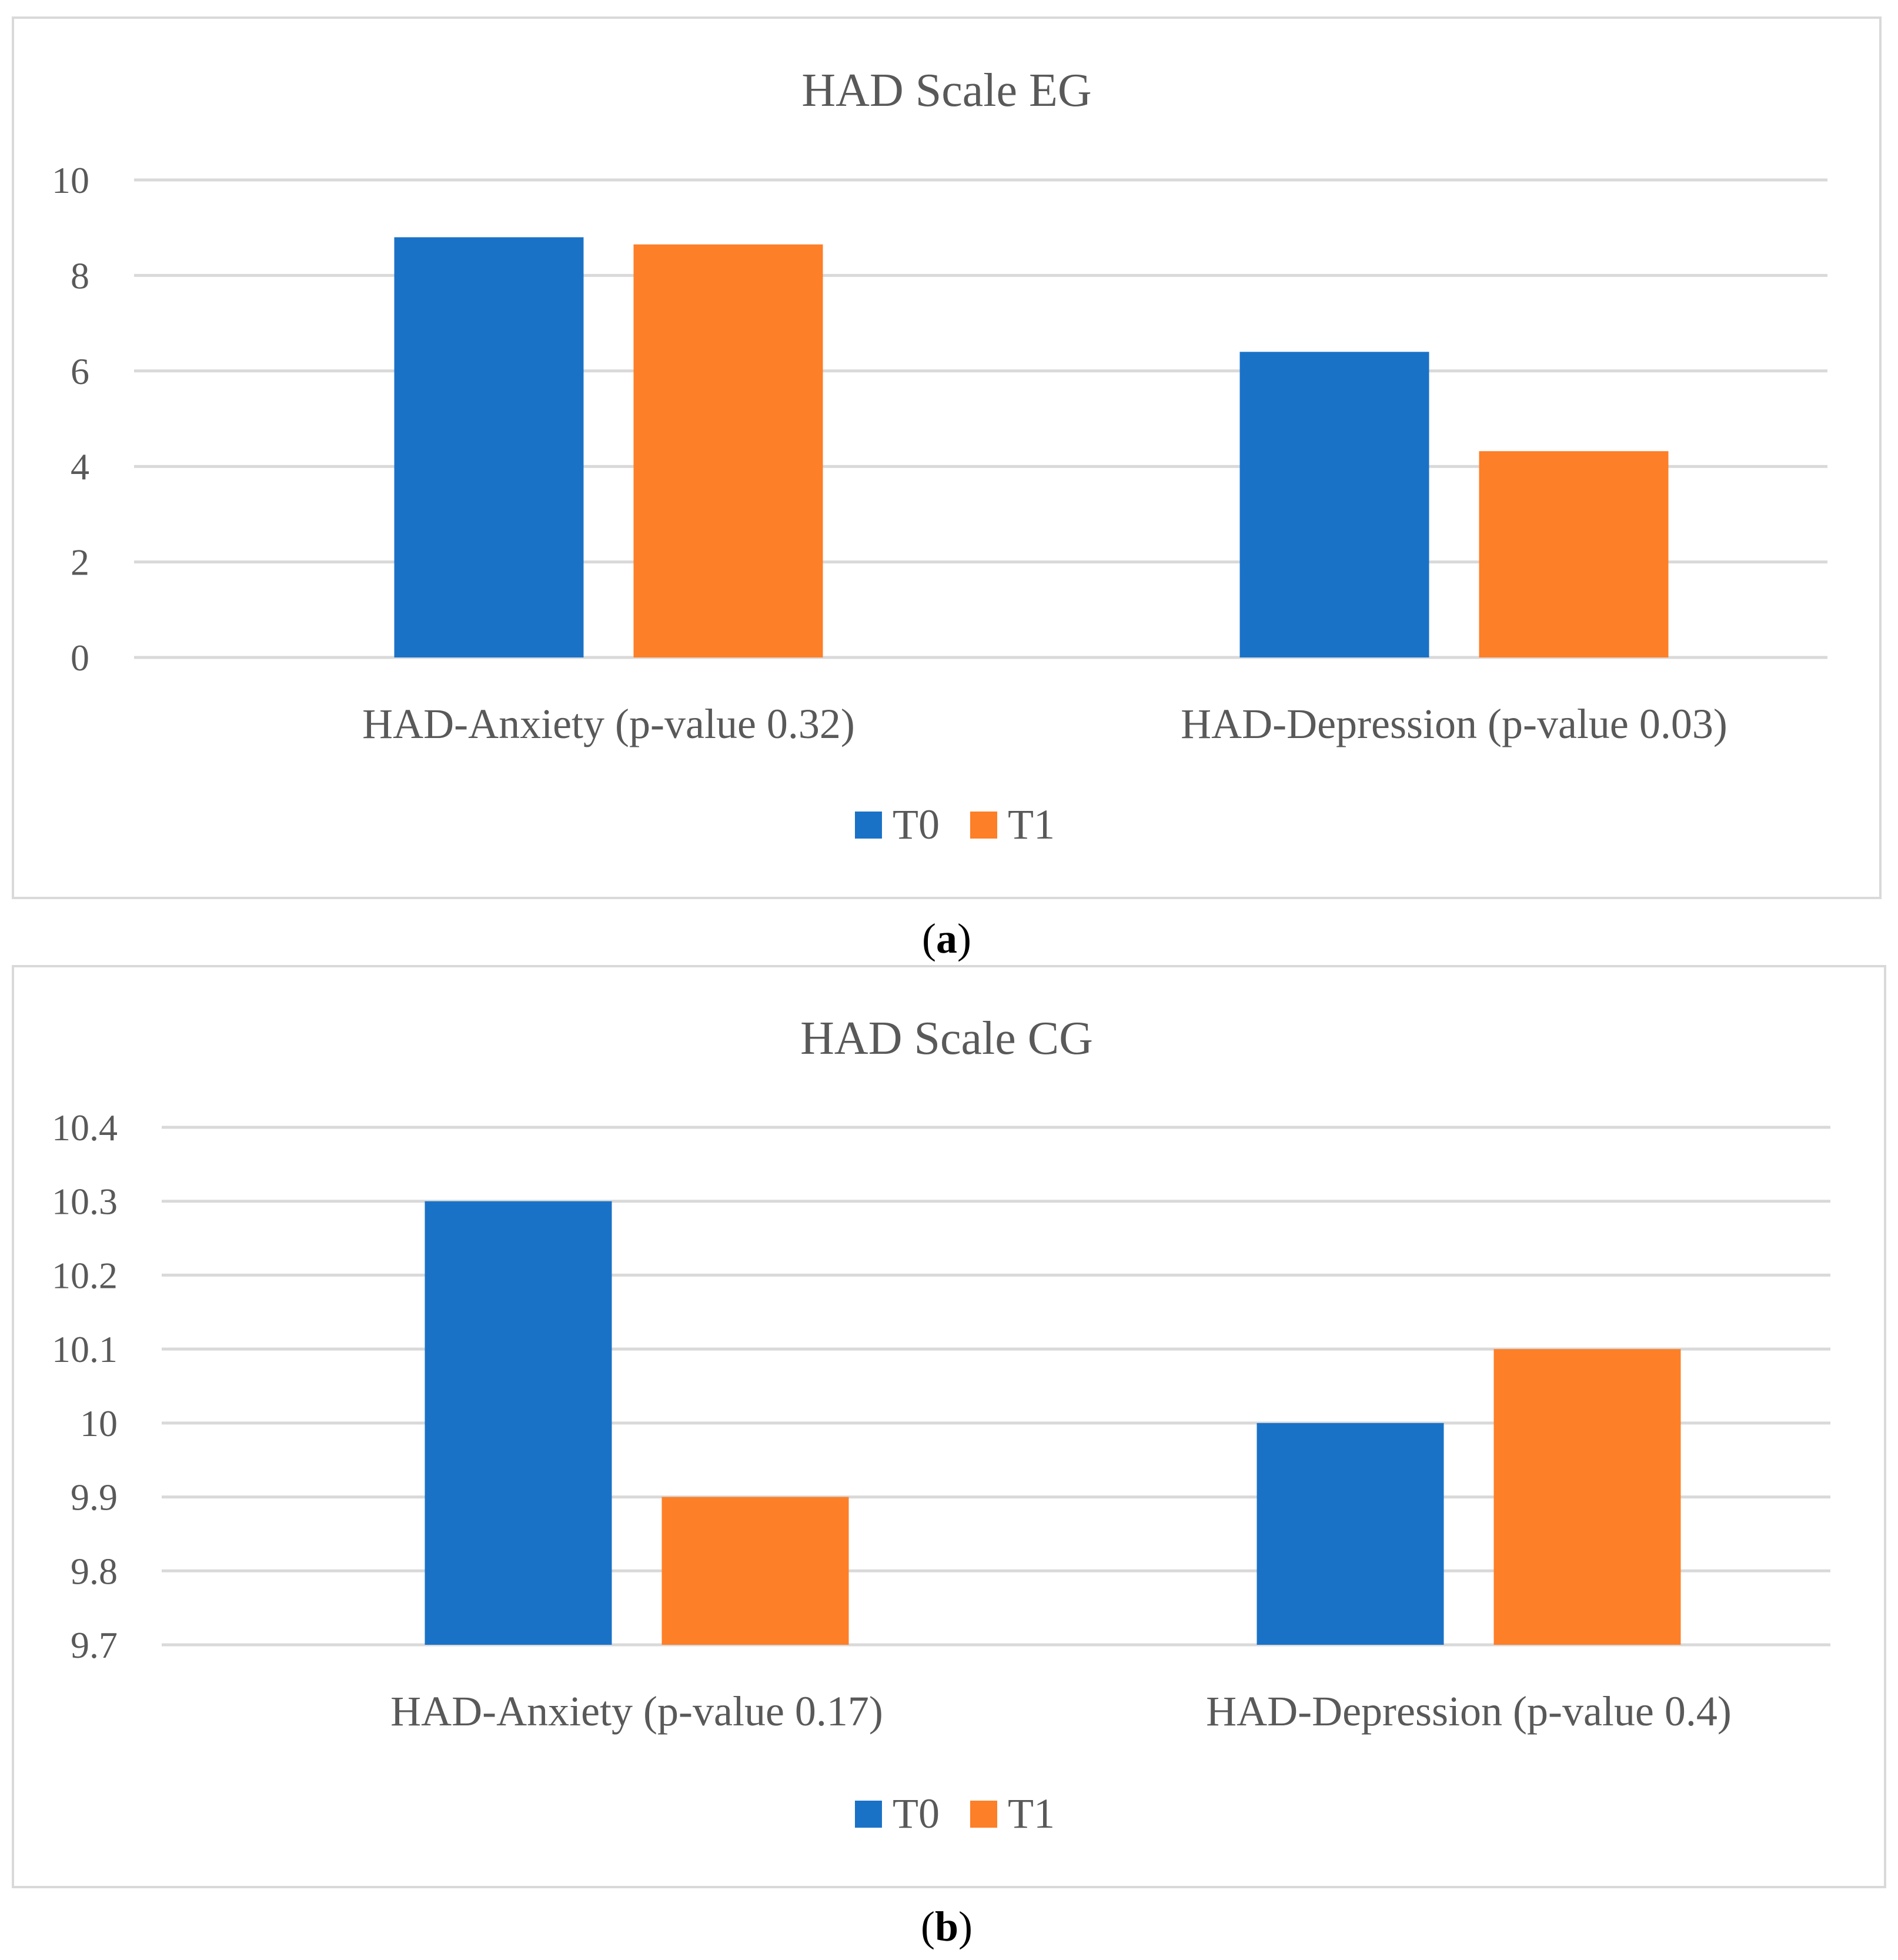 Image resolution: width=1898 pixels, height=1960 pixels. What do you see at coordinates (955, 824) in the screenshot?
I see `legend-a: T0 T1` at bounding box center [955, 824].